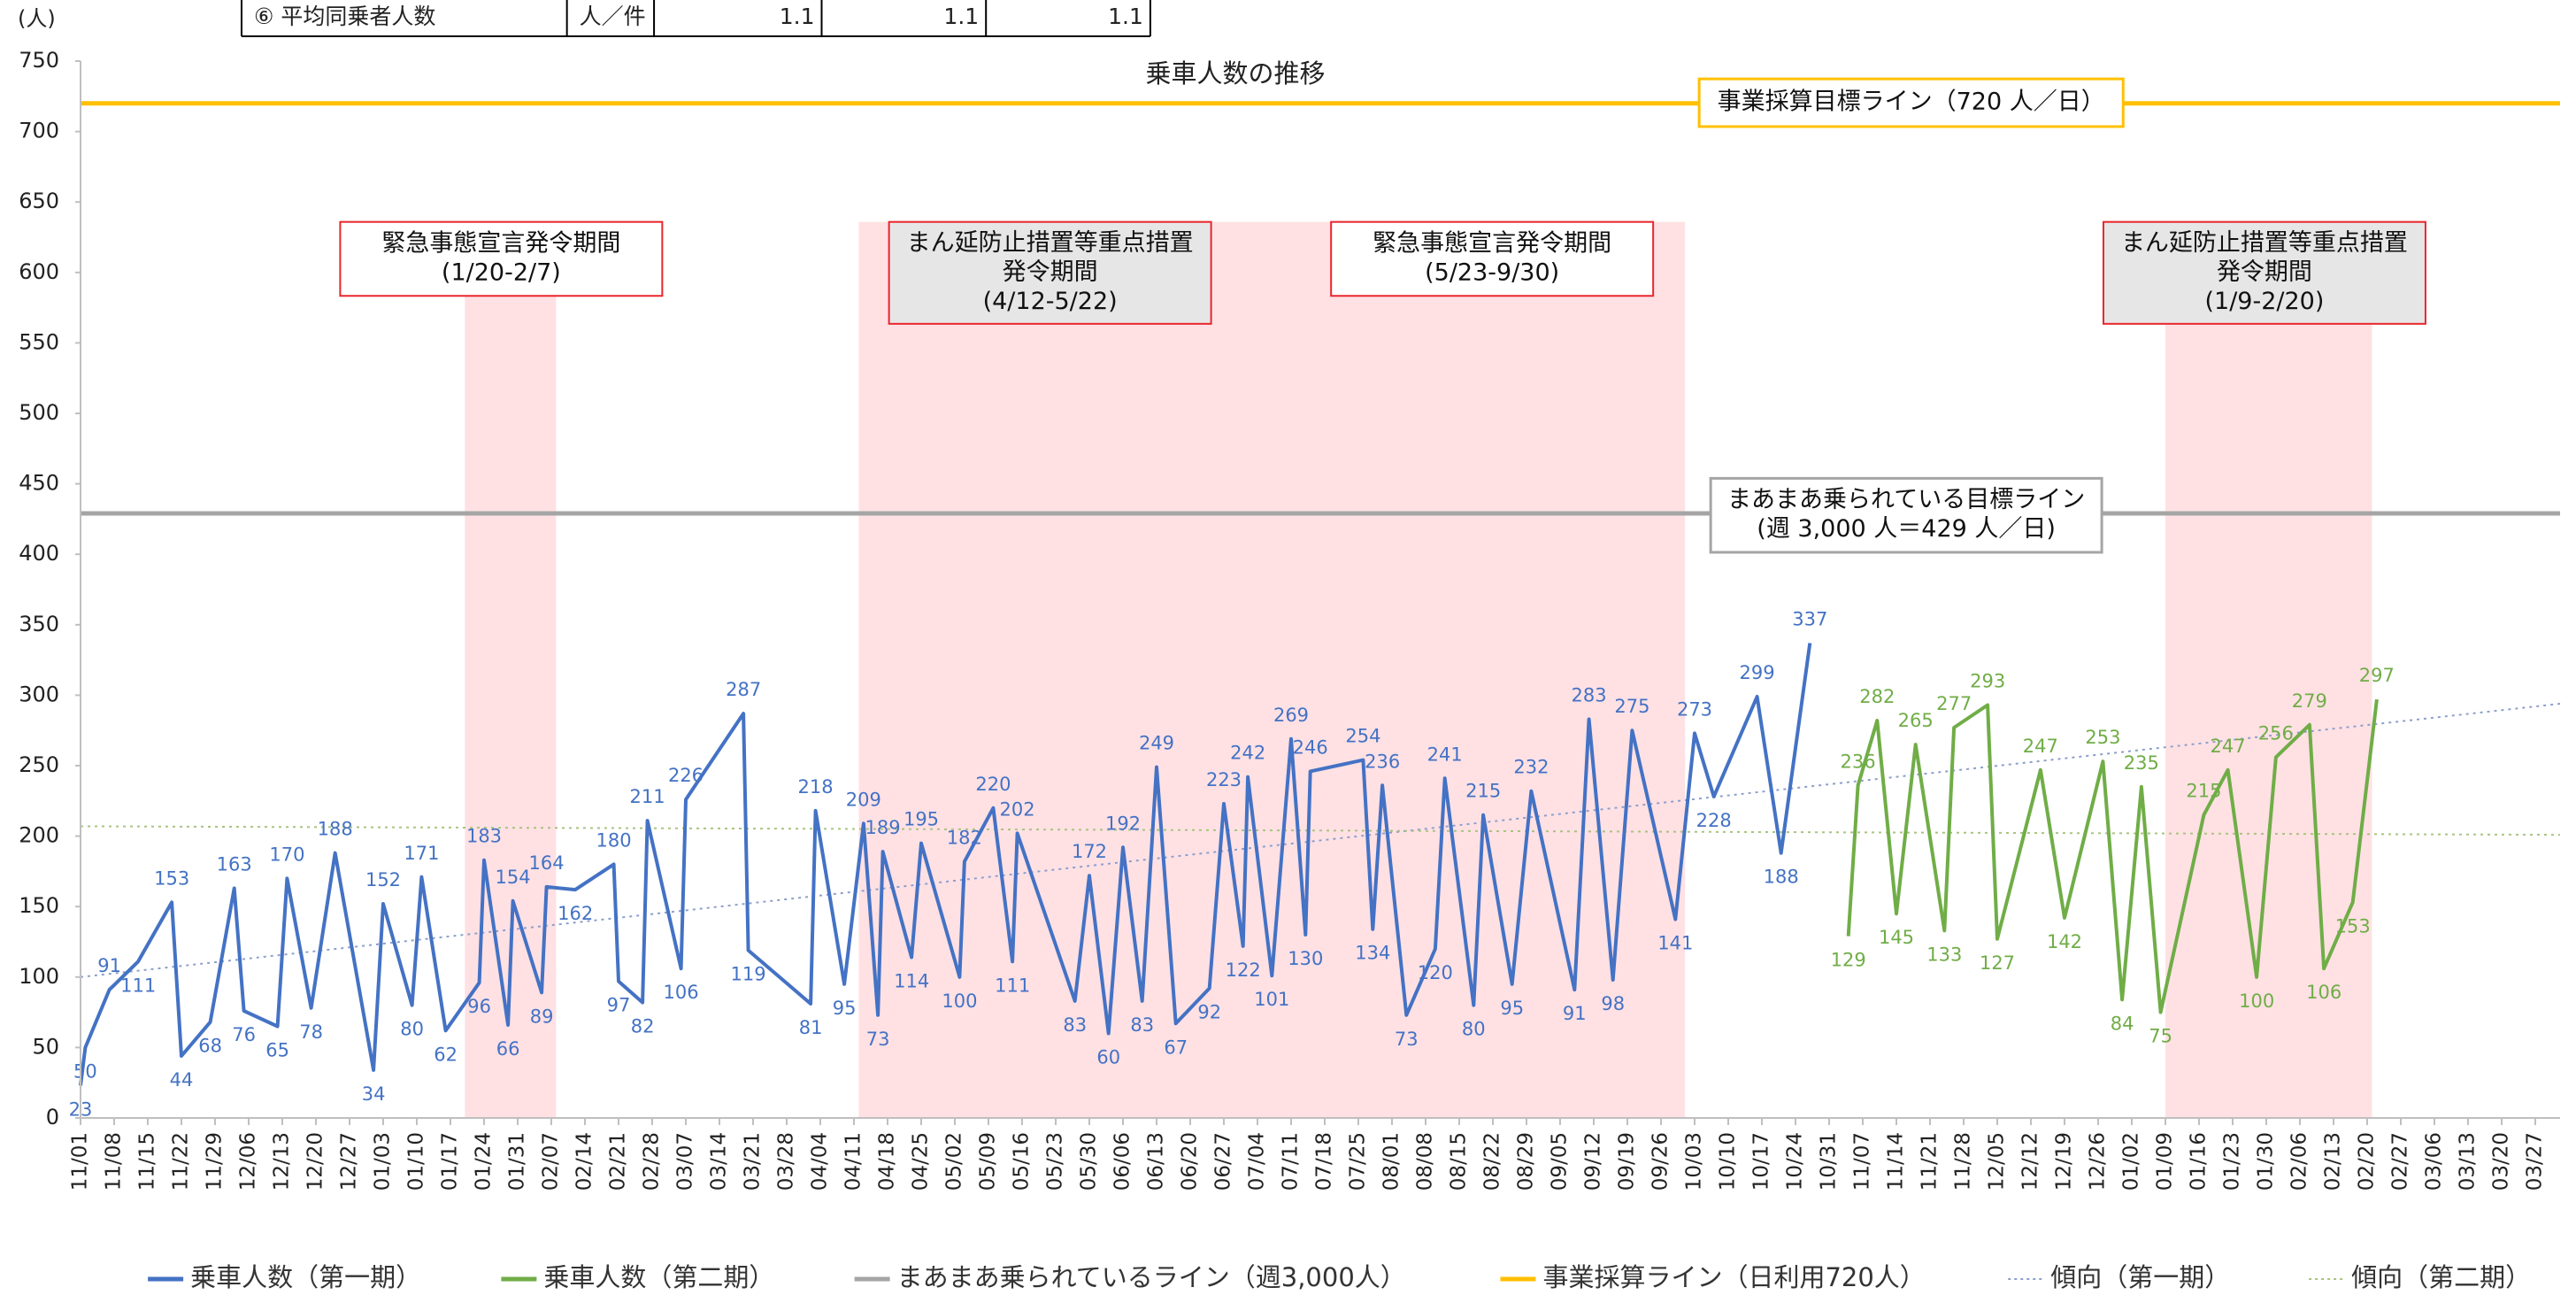 The width and height of the screenshot is (2576, 1295). Describe the element at coordinates (719, 1161) in the screenshot. I see `x-tick-label: 03/14` at that location.